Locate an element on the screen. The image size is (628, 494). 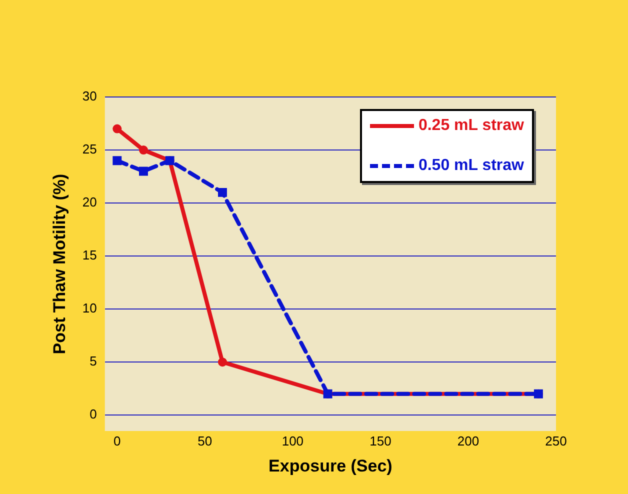
x-tick-label: 100 is located at coordinates (293, 440).